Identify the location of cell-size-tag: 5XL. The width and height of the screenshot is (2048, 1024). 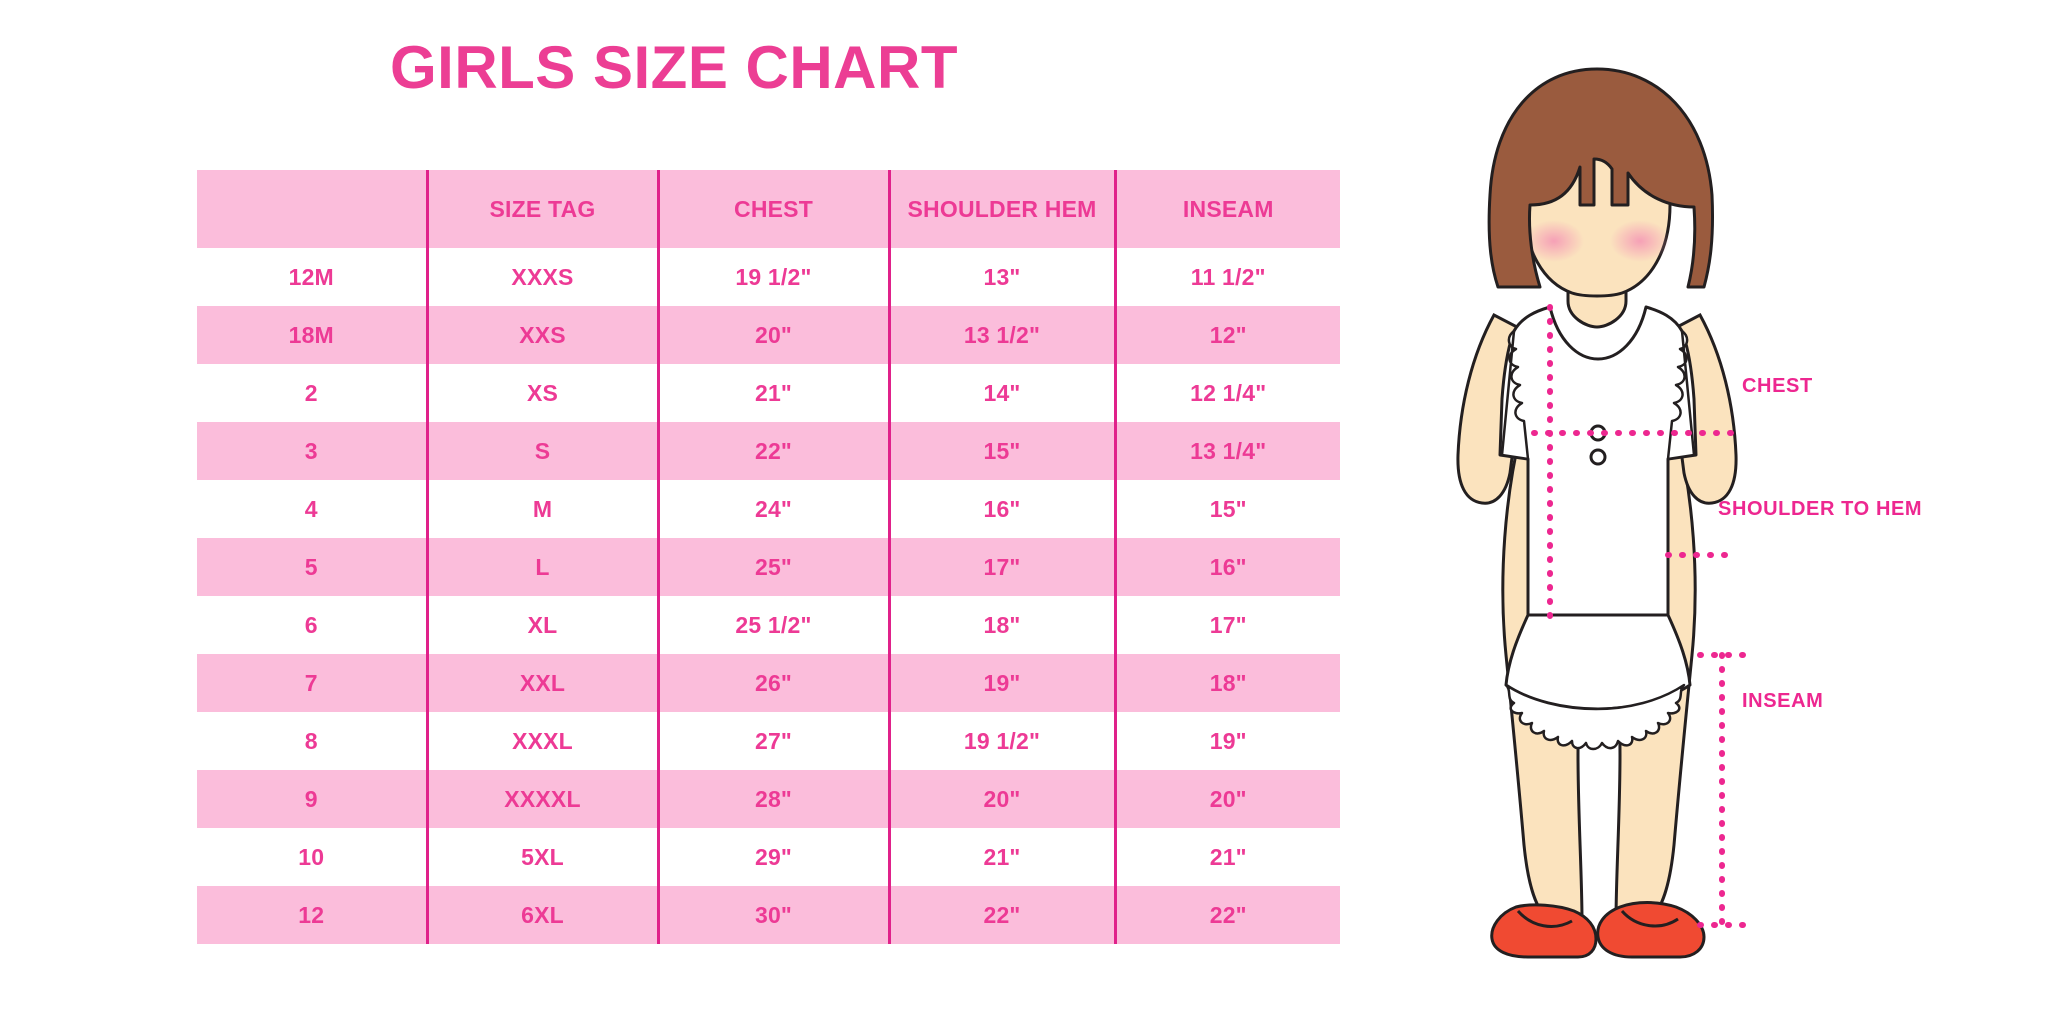
(541, 857).